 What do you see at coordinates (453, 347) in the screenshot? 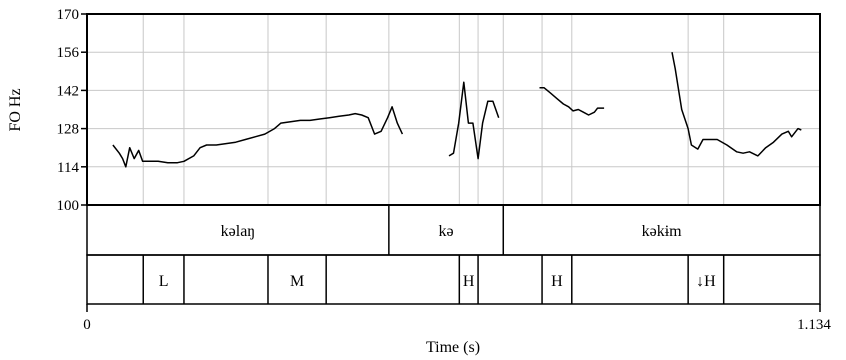
I see `x-axis-label: Time (s)` at bounding box center [453, 347].